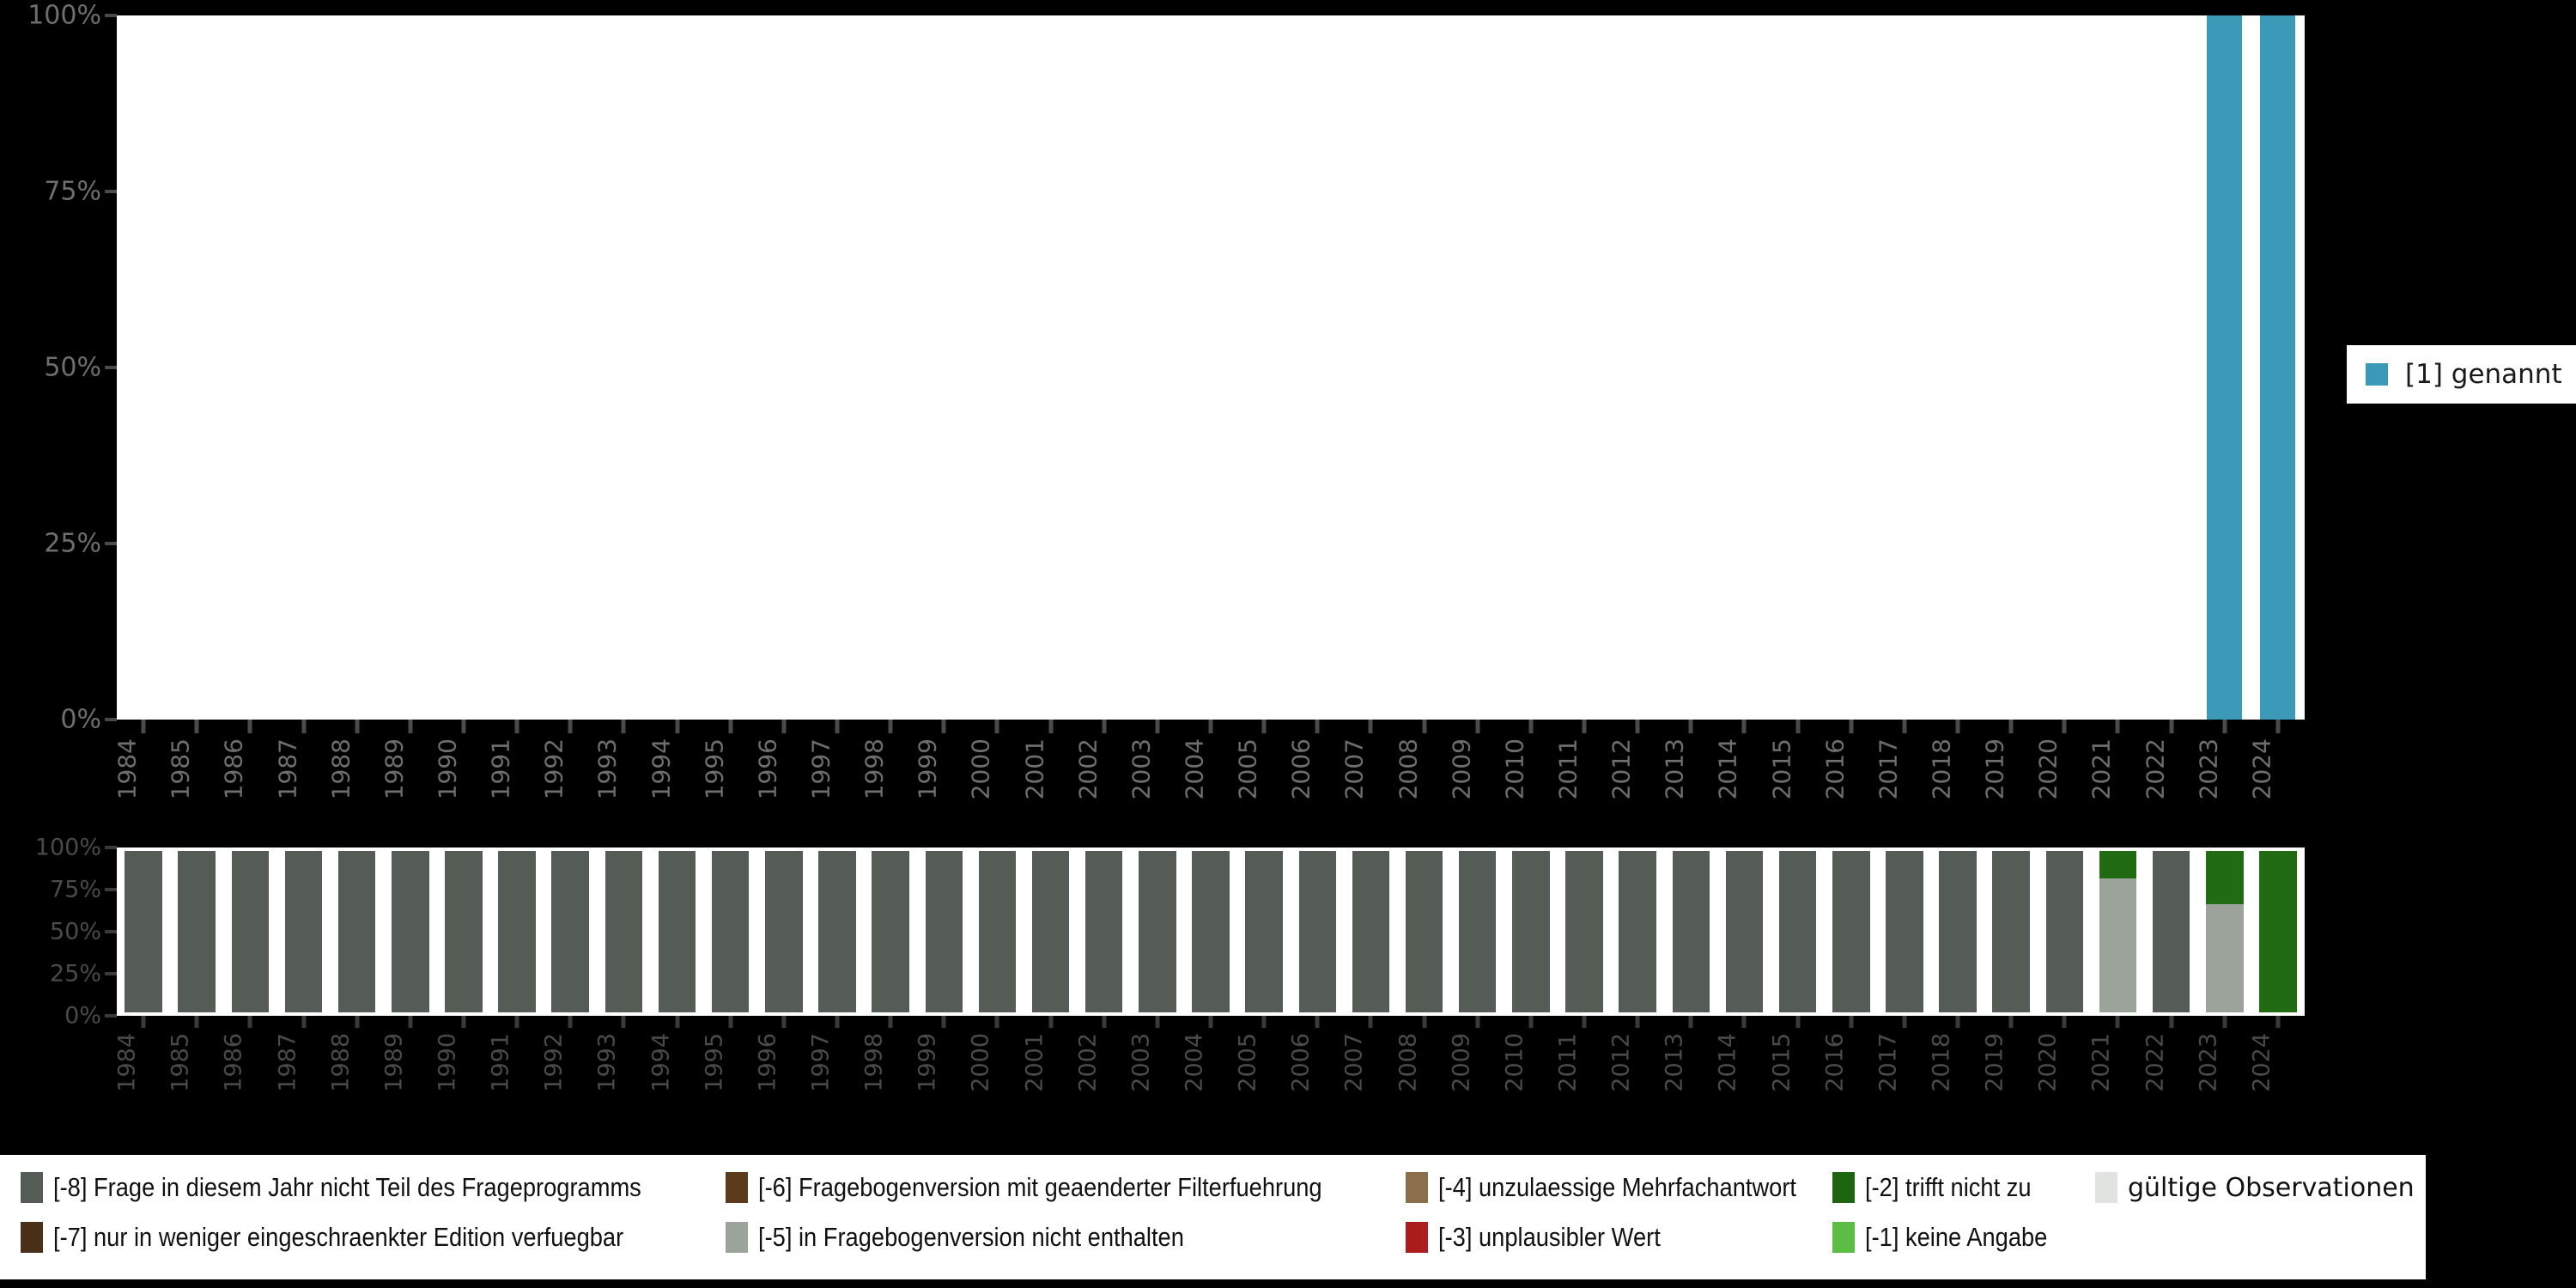 This screenshot has height=1288, width=2576. What do you see at coordinates (82, 1016) in the screenshot?
I see `bottom-y-tick-label: 0%` at bounding box center [82, 1016].